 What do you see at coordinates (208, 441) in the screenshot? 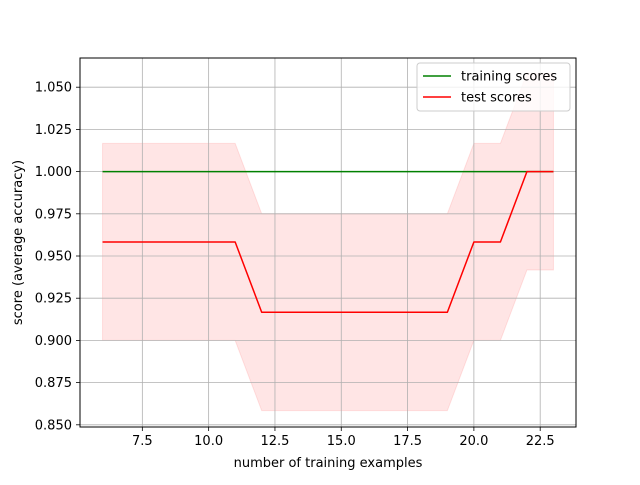
I see `x-tick-label-2: 10.0` at bounding box center [208, 441].